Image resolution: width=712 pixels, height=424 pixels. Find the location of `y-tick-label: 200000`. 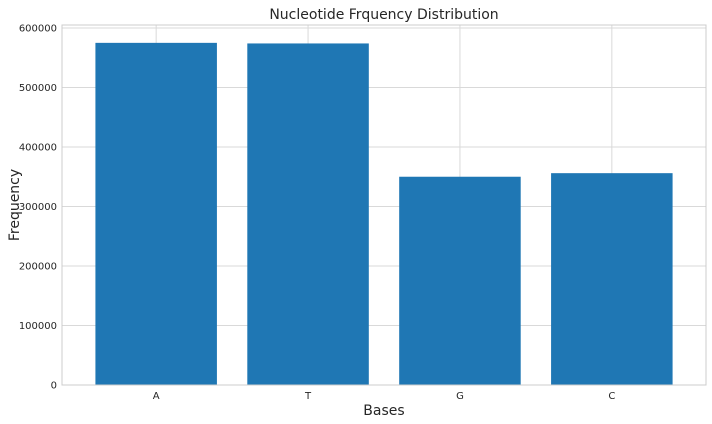

y-tick-label: 200000 is located at coordinates (38, 266).